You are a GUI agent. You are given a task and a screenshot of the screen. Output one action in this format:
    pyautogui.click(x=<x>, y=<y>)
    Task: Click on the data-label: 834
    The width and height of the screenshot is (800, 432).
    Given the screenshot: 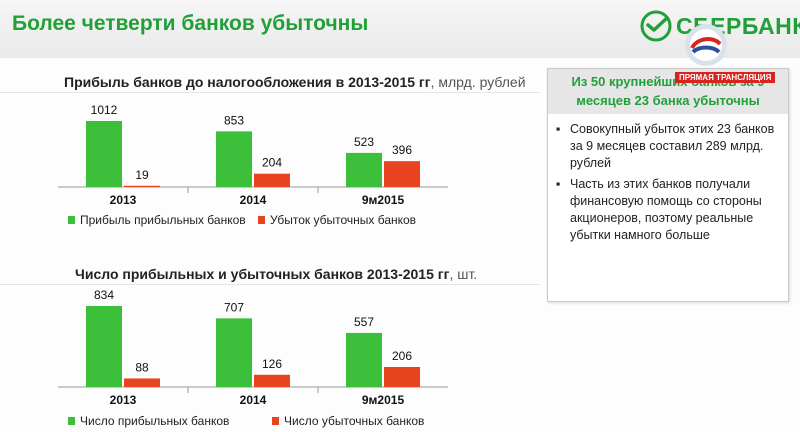 What is the action you would take?
    pyautogui.click(x=104, y=295)
    